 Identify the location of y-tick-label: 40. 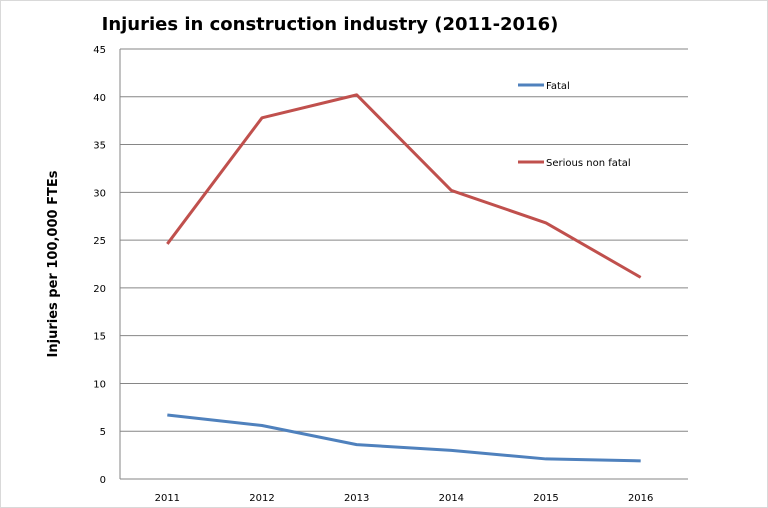
(99, 98).